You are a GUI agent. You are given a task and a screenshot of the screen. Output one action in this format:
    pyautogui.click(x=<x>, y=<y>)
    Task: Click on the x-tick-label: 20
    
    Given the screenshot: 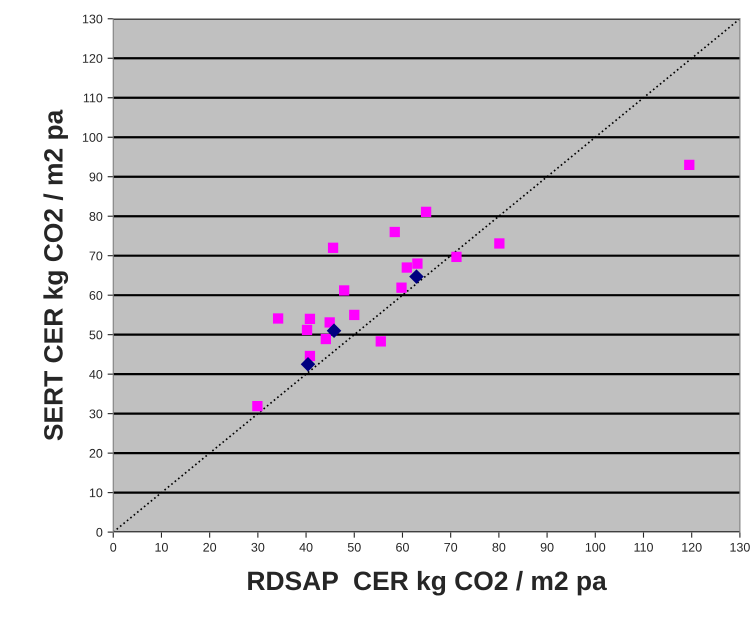 What is the action you would take?
    pyautogui.click(x=209, y=547)
    